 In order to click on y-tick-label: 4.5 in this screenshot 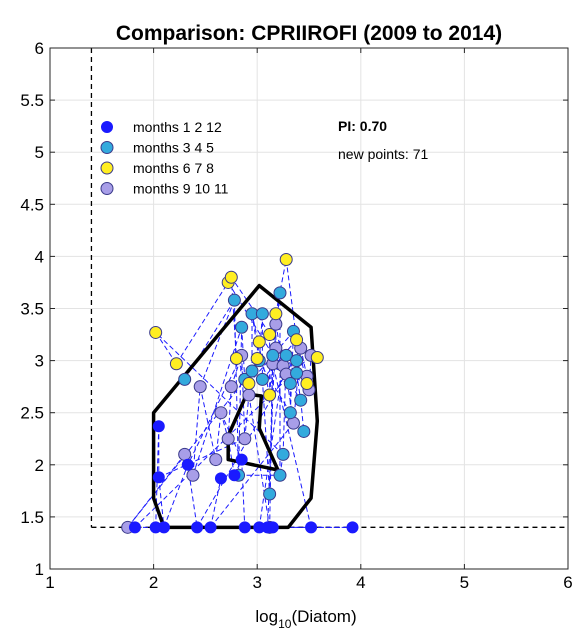, I will do `click(32, 204)`.